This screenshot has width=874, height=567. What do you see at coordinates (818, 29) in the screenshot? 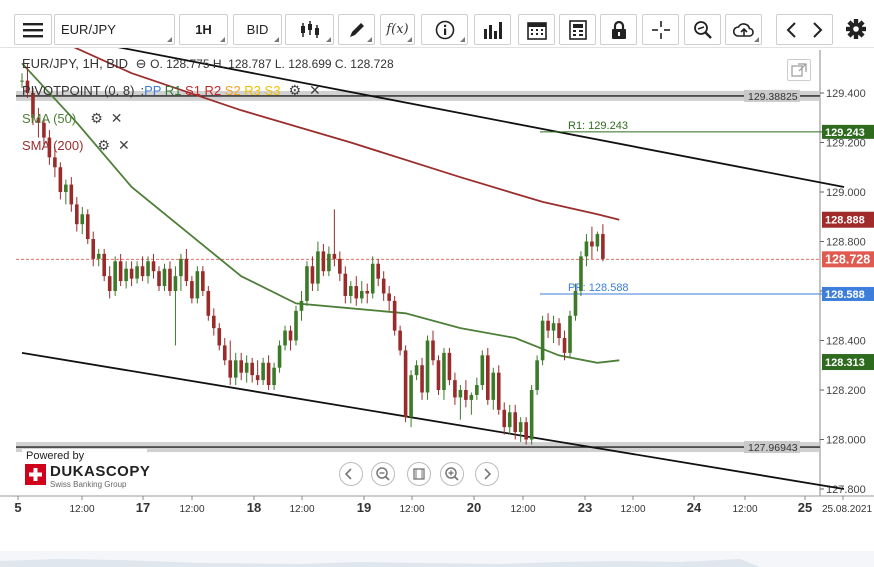
I see `chevron-right-icon` at bounding box center [818, 29].